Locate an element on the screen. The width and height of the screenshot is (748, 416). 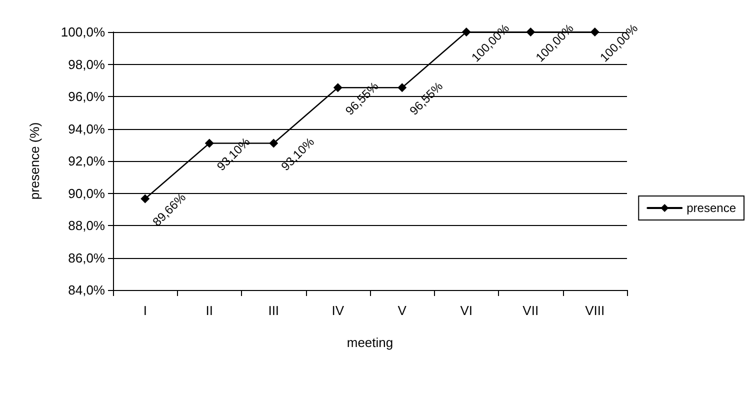
y-tick-label: 100,0% is located at coordinates (83, 32).